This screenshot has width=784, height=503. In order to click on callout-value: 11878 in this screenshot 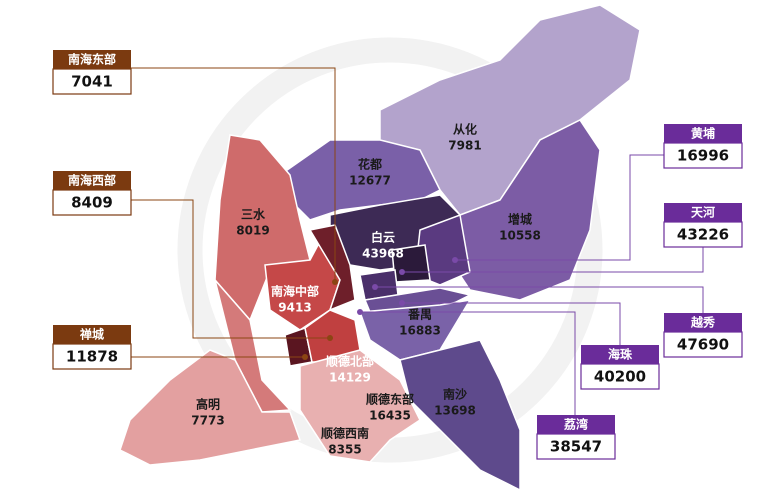, I will do `click(92, 357)`.